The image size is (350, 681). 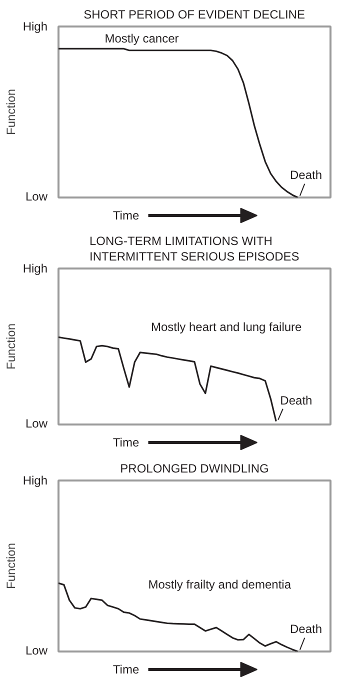 What do you see at coordinates (194, 249) in the screenshot?
I see `chart-title: LONG-TERM LIMITATIONS WITH INTERMITTENT SERIOUS EPISODES` at bounding box center [194, 249].